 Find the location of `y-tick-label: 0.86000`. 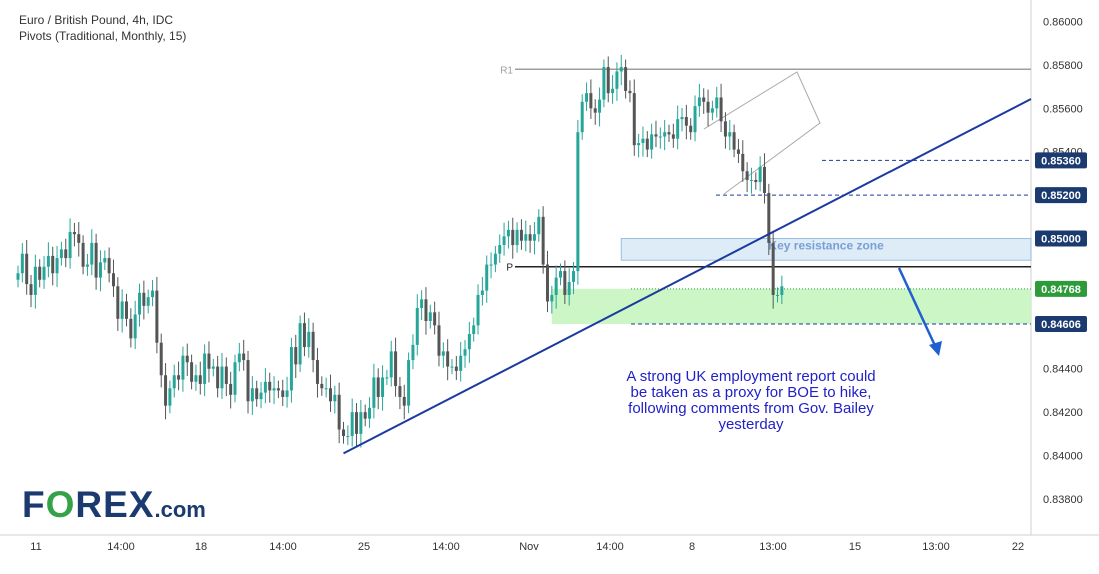

y-tick-label: 0.86000 is located at coordinates (1063, 23).